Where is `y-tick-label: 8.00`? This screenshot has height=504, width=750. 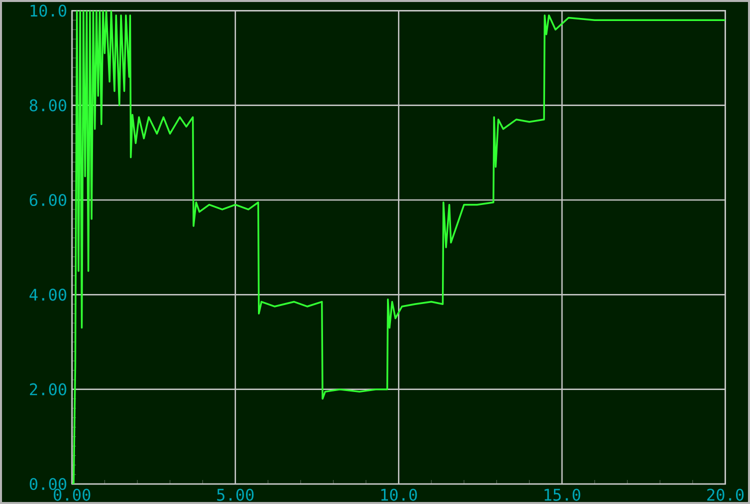
y-tick-label: 8.00 is located at coordinates (48, 105).